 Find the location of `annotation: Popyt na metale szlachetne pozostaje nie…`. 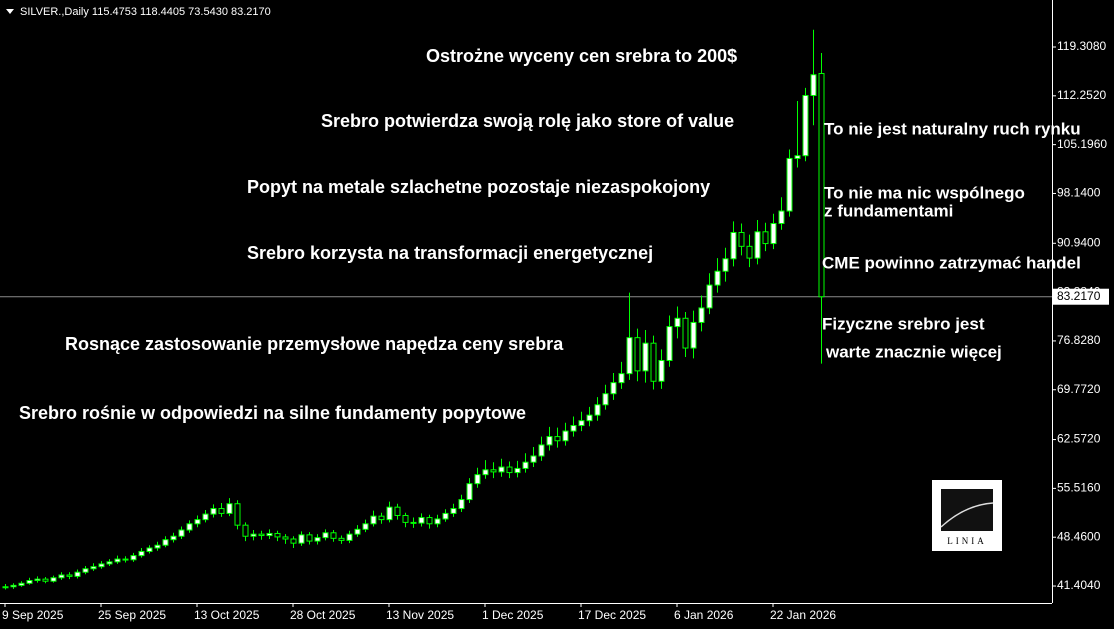

annotation: Popyt na metale szlachetne pozostaje nie… is located at coordinates (478, 187).